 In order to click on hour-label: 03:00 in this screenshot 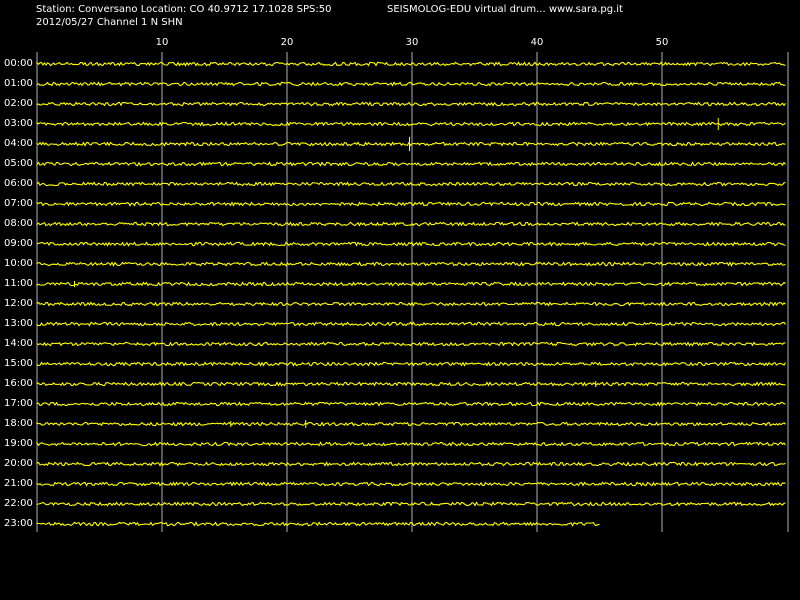, I will do `click(18, 123)`.